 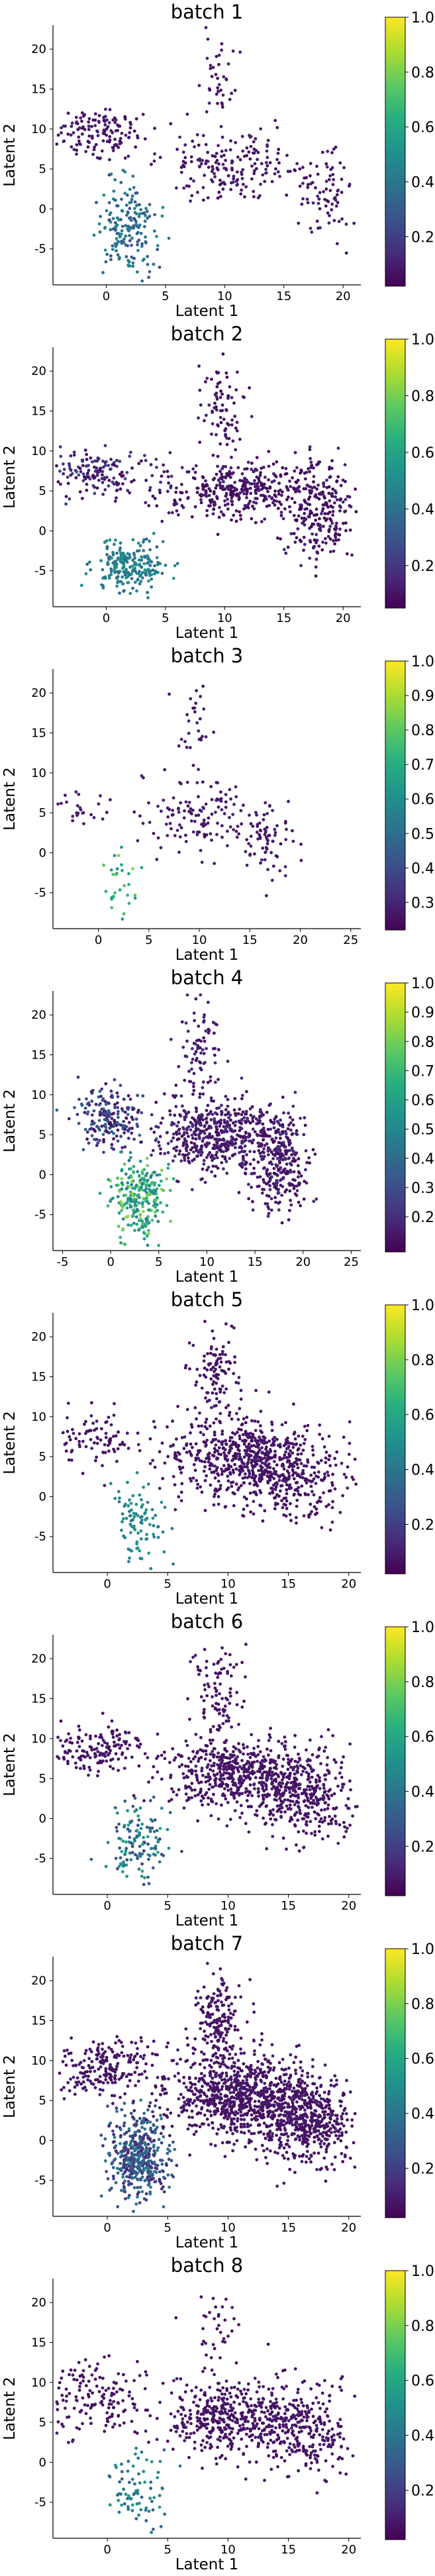 What do you see at coordinates (42, 209) in the screenshot?
I see `y-tick-label: 0` at bounding box center [42, 209].